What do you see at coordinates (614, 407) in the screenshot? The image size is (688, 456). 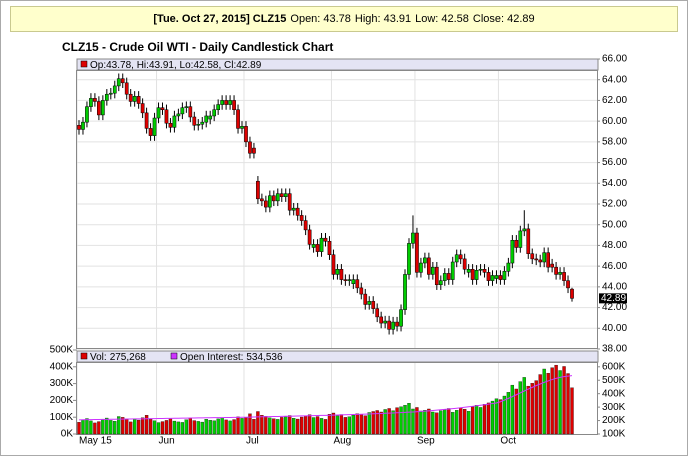 I see `y2-tick-label: 300K` at bounding box center [614, 407].